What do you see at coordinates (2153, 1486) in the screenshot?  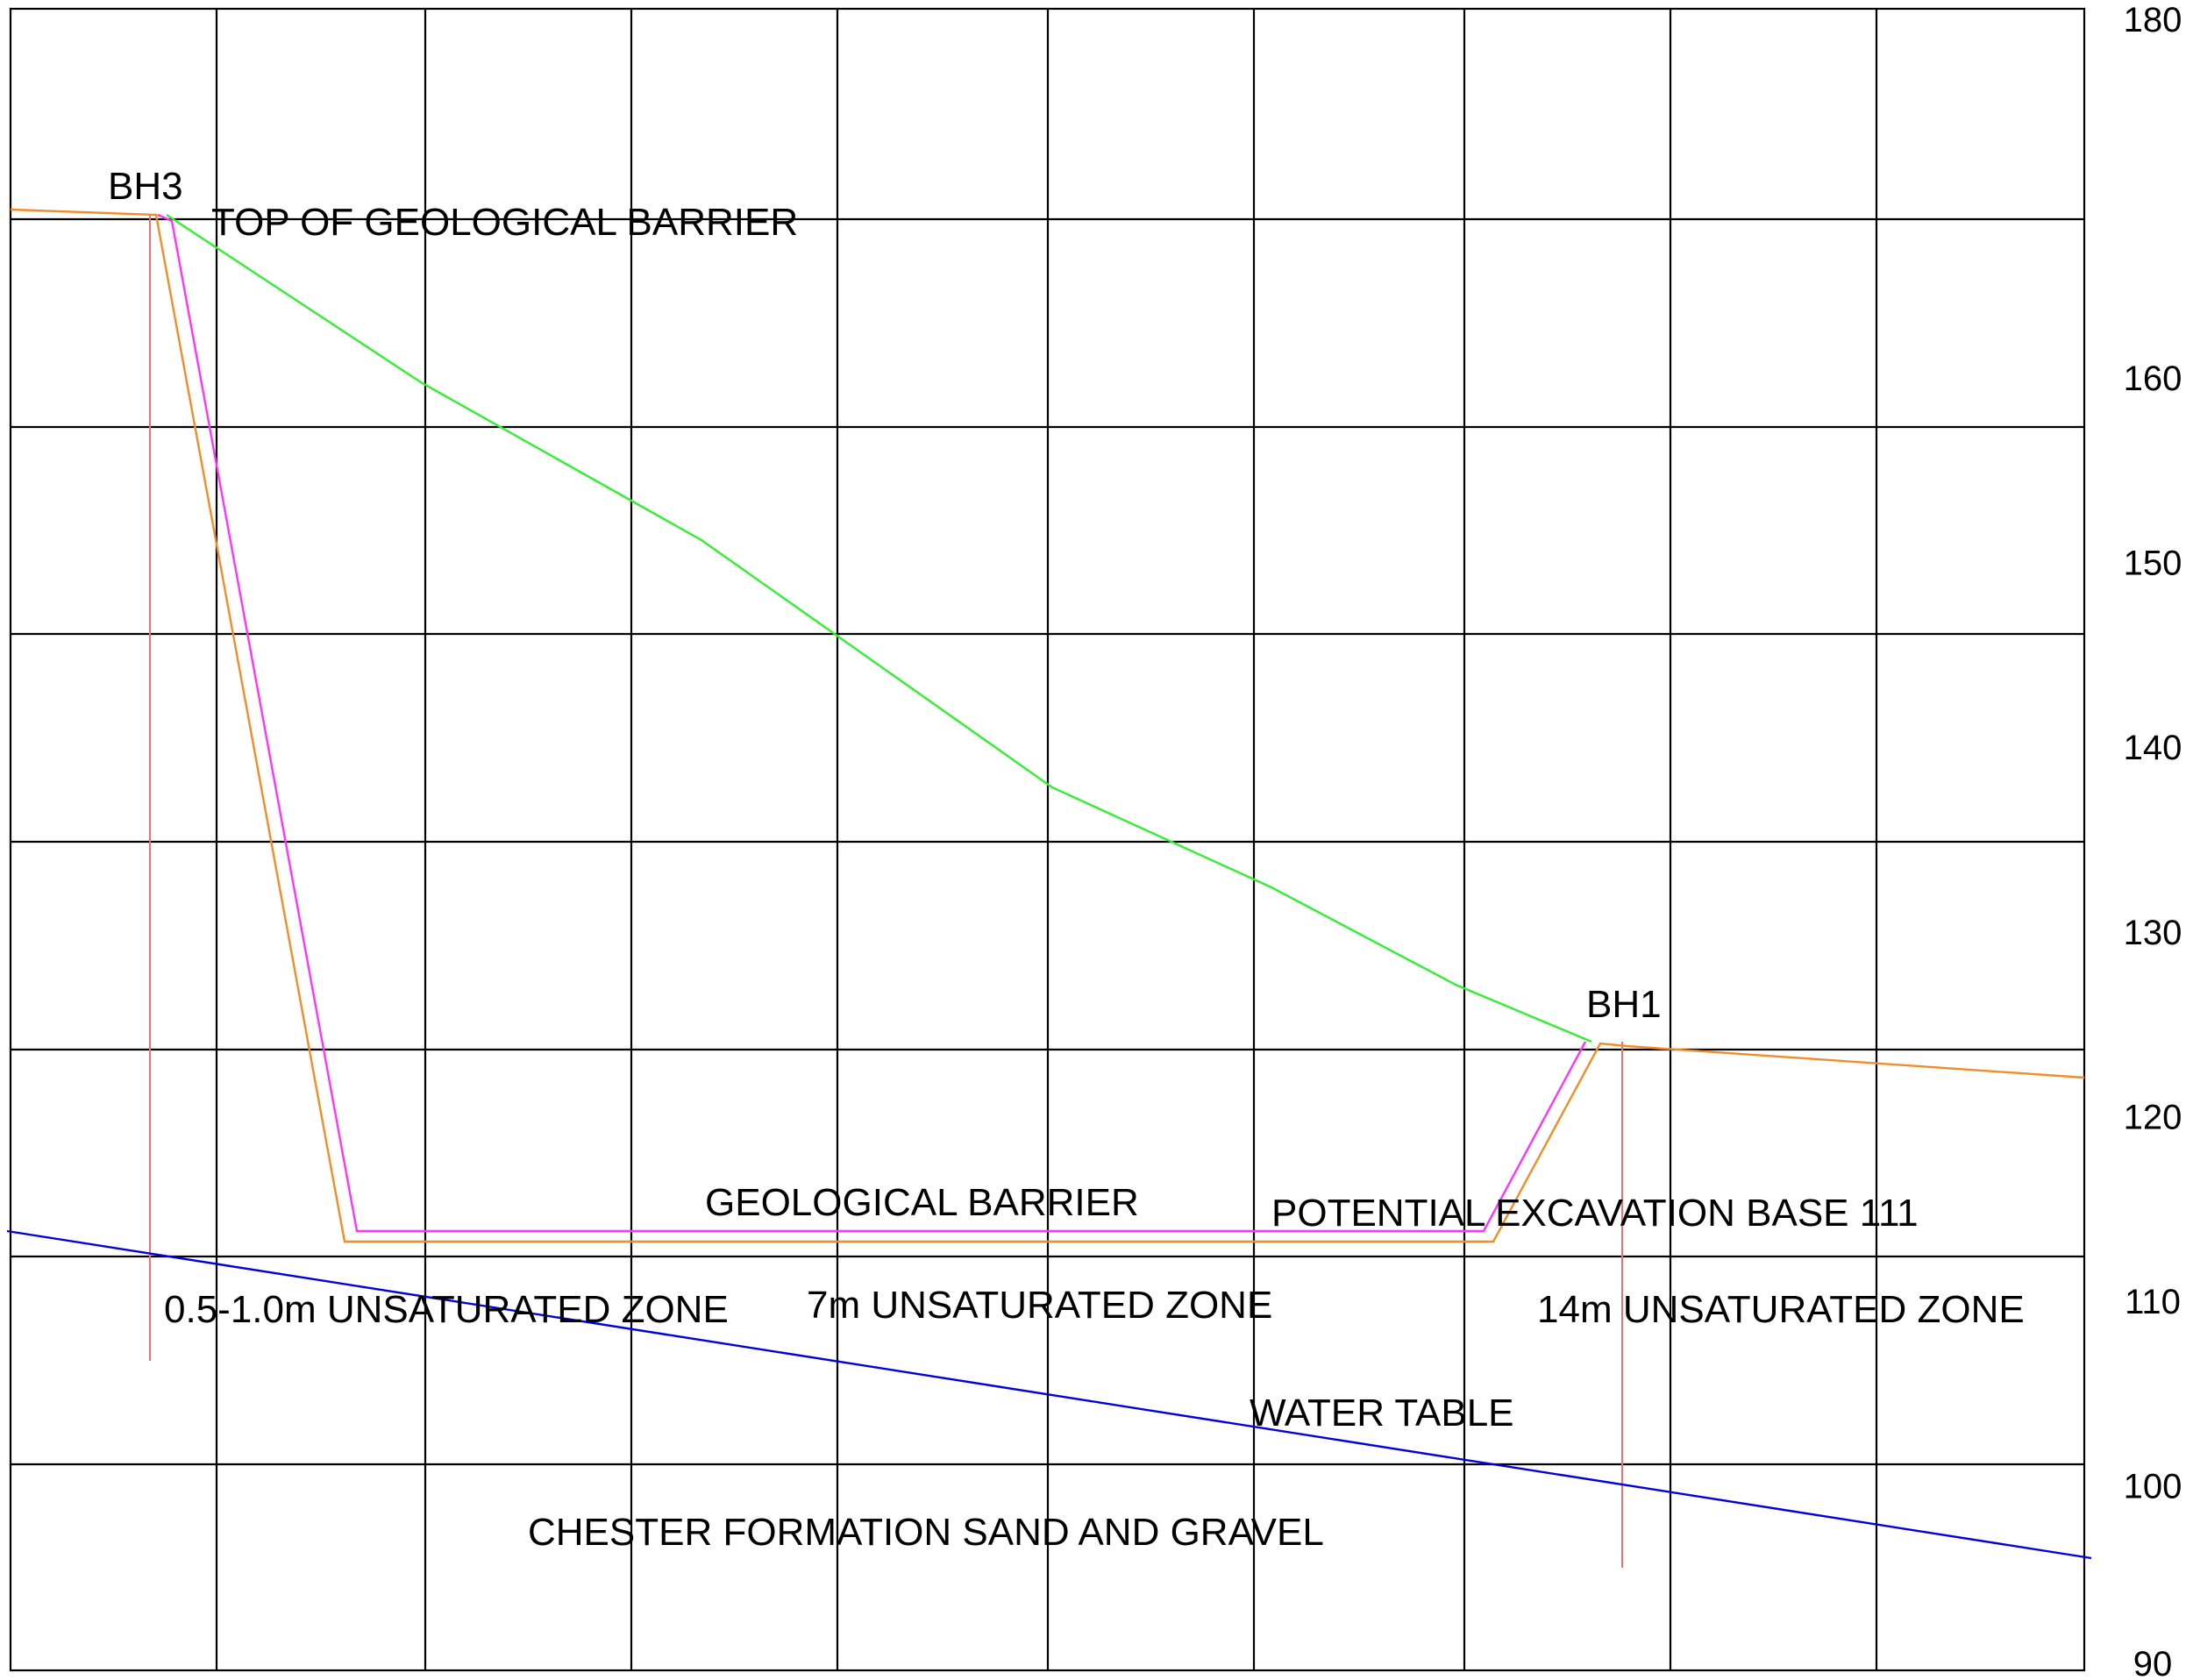 I see `elevation-tick-label: 100` at bounding box center [2153, 1486].